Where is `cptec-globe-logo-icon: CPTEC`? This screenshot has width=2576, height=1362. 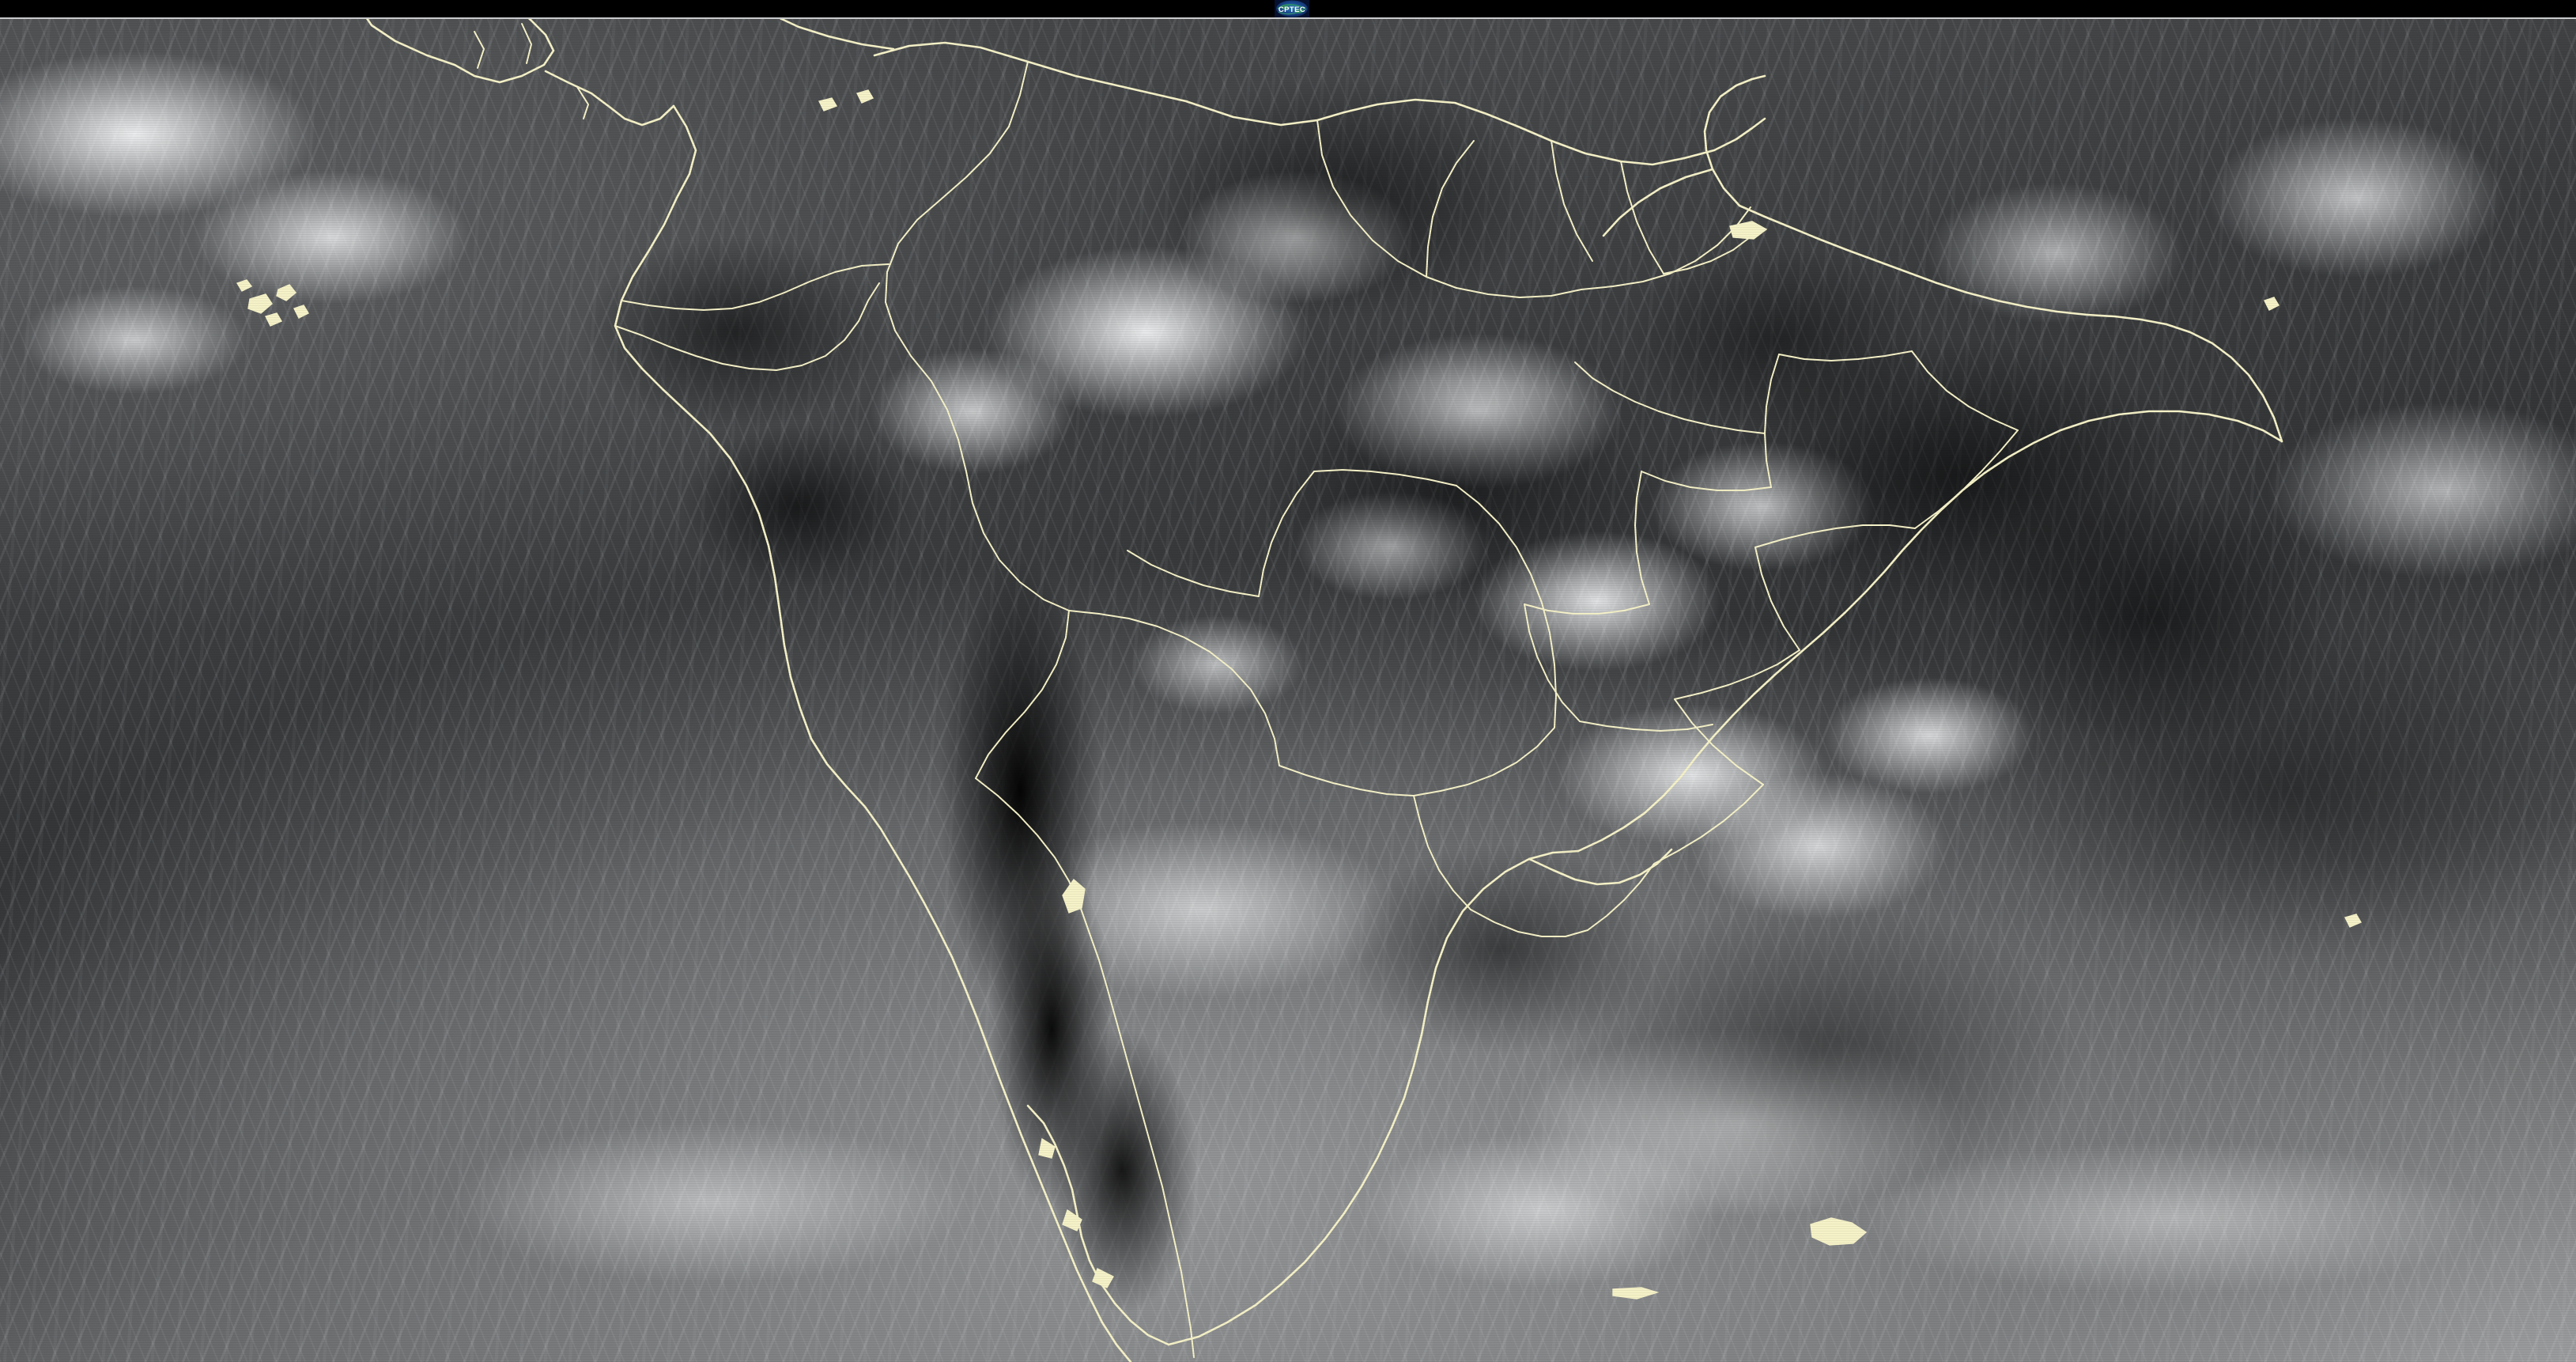
cptec-globe-logo-icon: CPTEC is located at coordinates (1292, 8).